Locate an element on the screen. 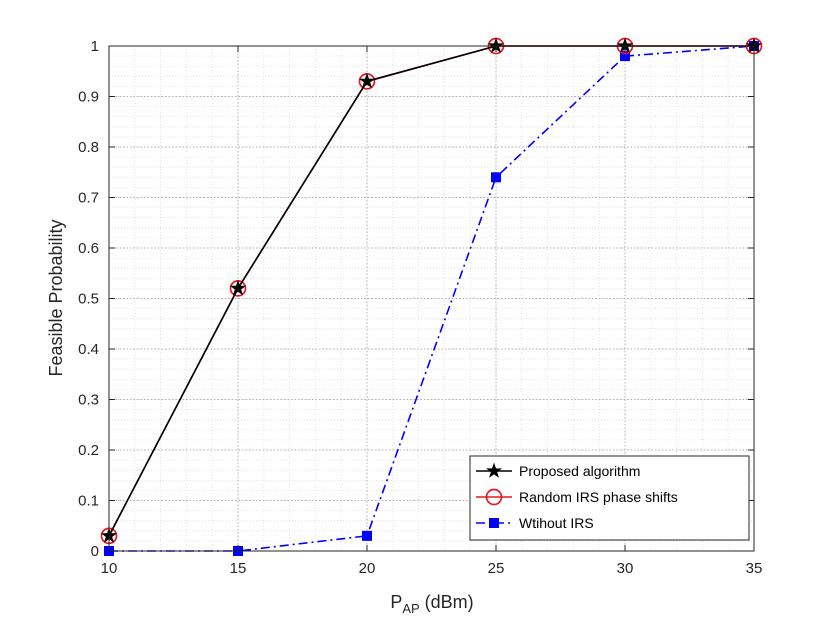  y-tick-label: 0.2 is located at coordinates (88, 450).